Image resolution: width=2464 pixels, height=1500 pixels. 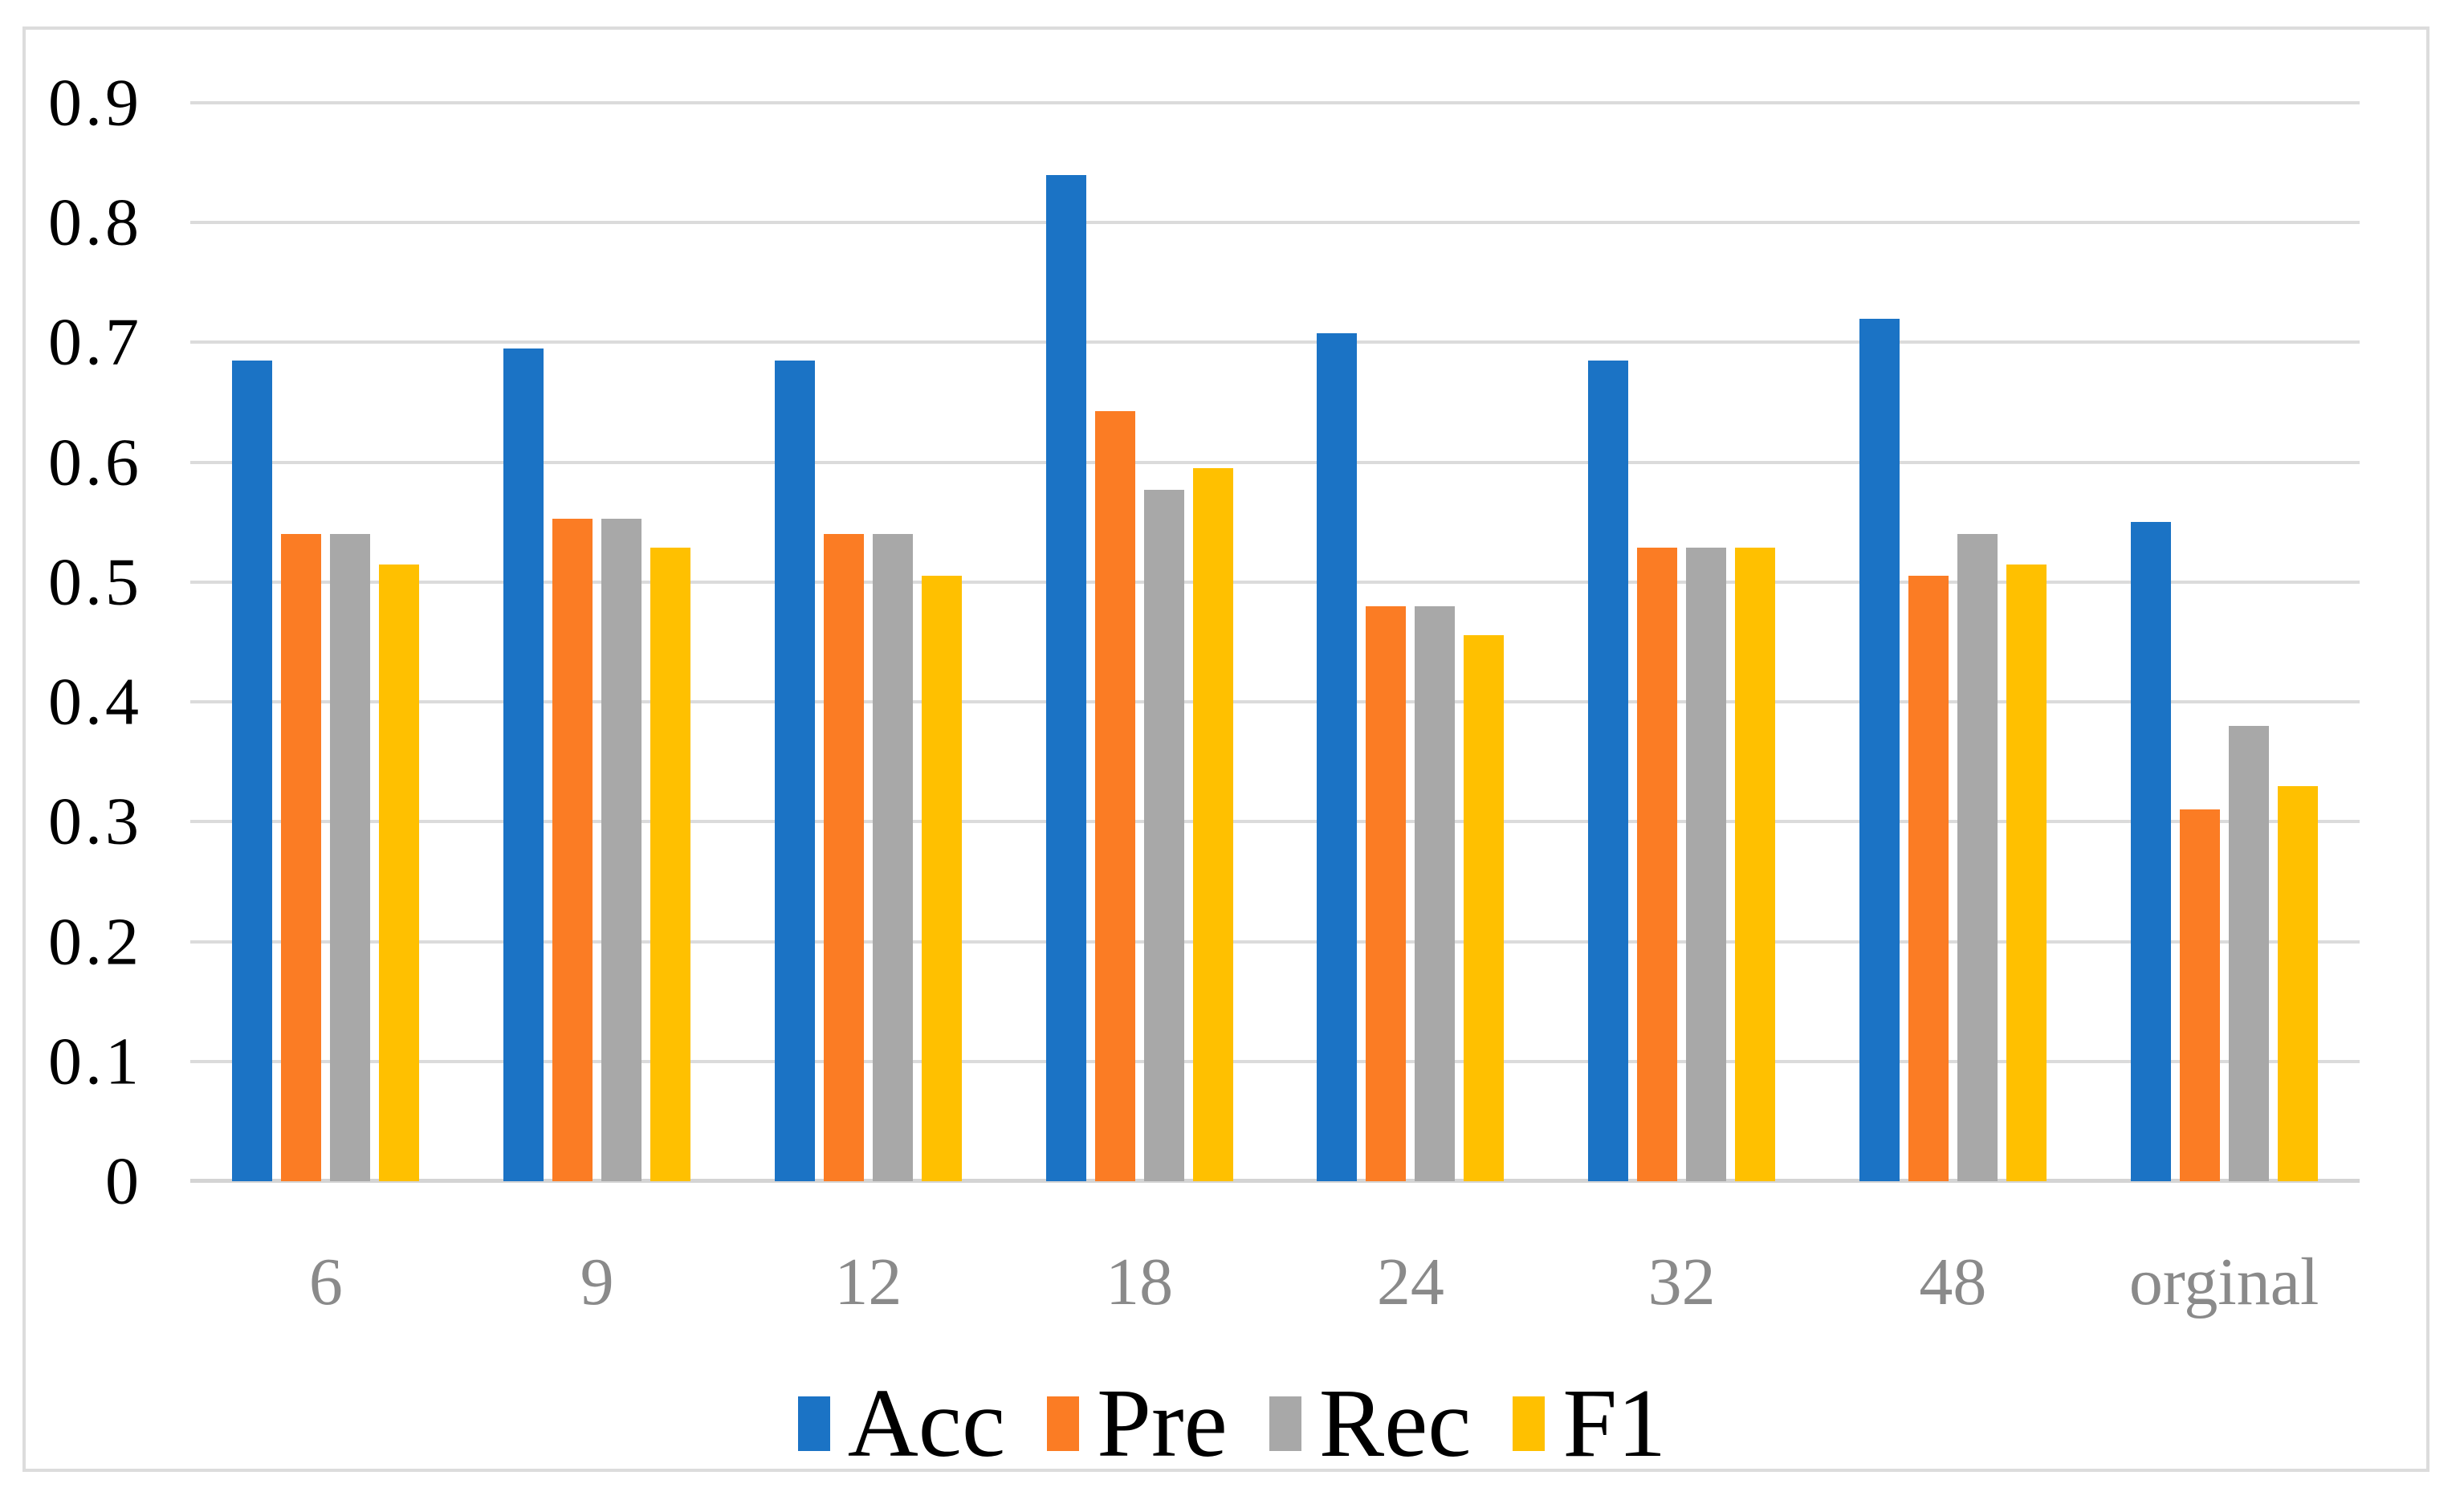 What do you see at coordinates (1285, 1423) in the screenshot?
I see `legend-swatch-rec` at bounding box center [1285, 1423].